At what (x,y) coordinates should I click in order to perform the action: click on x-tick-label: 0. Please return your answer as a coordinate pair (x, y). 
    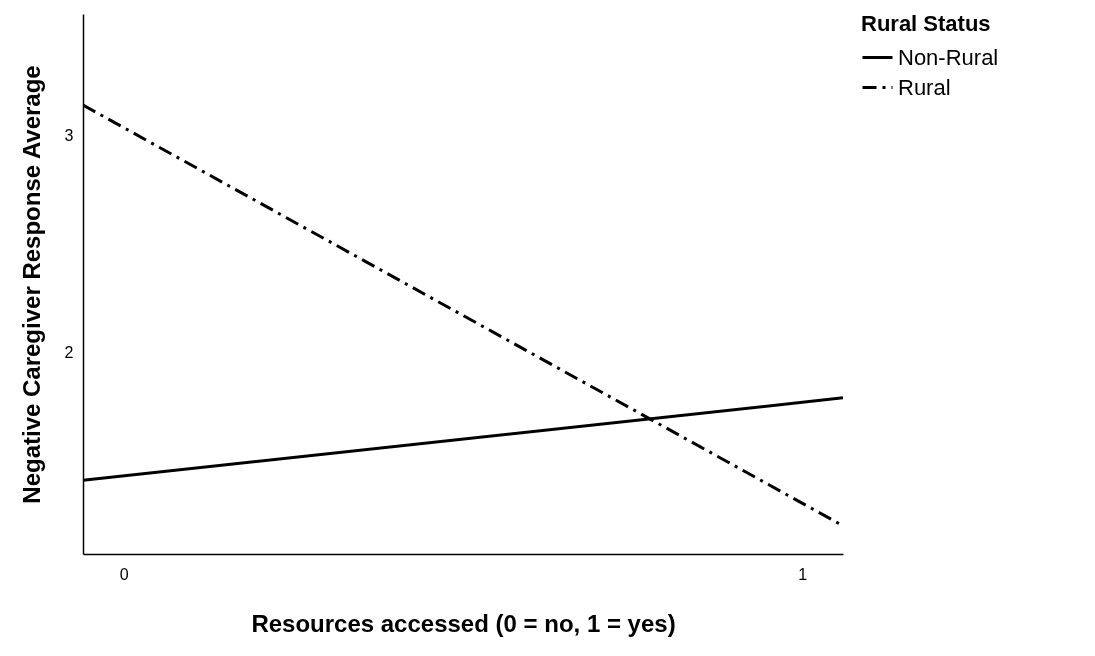
    Looking at the image, I should click on (124, 574).